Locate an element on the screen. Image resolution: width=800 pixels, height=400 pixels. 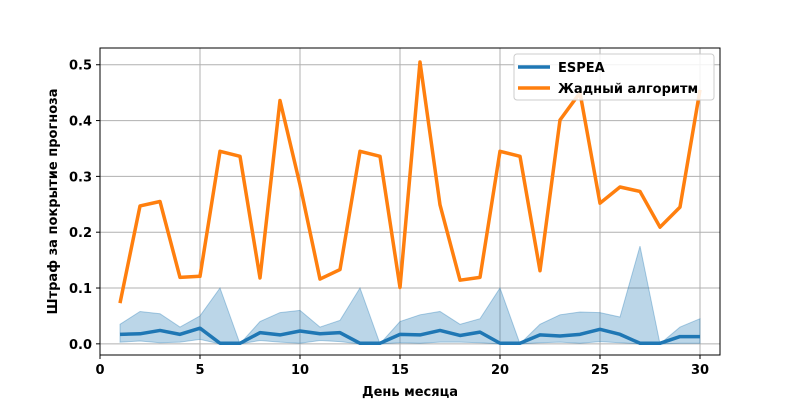
y-axis-label: Штраф за покрытие прогноза is located at coordinates (53, 202).